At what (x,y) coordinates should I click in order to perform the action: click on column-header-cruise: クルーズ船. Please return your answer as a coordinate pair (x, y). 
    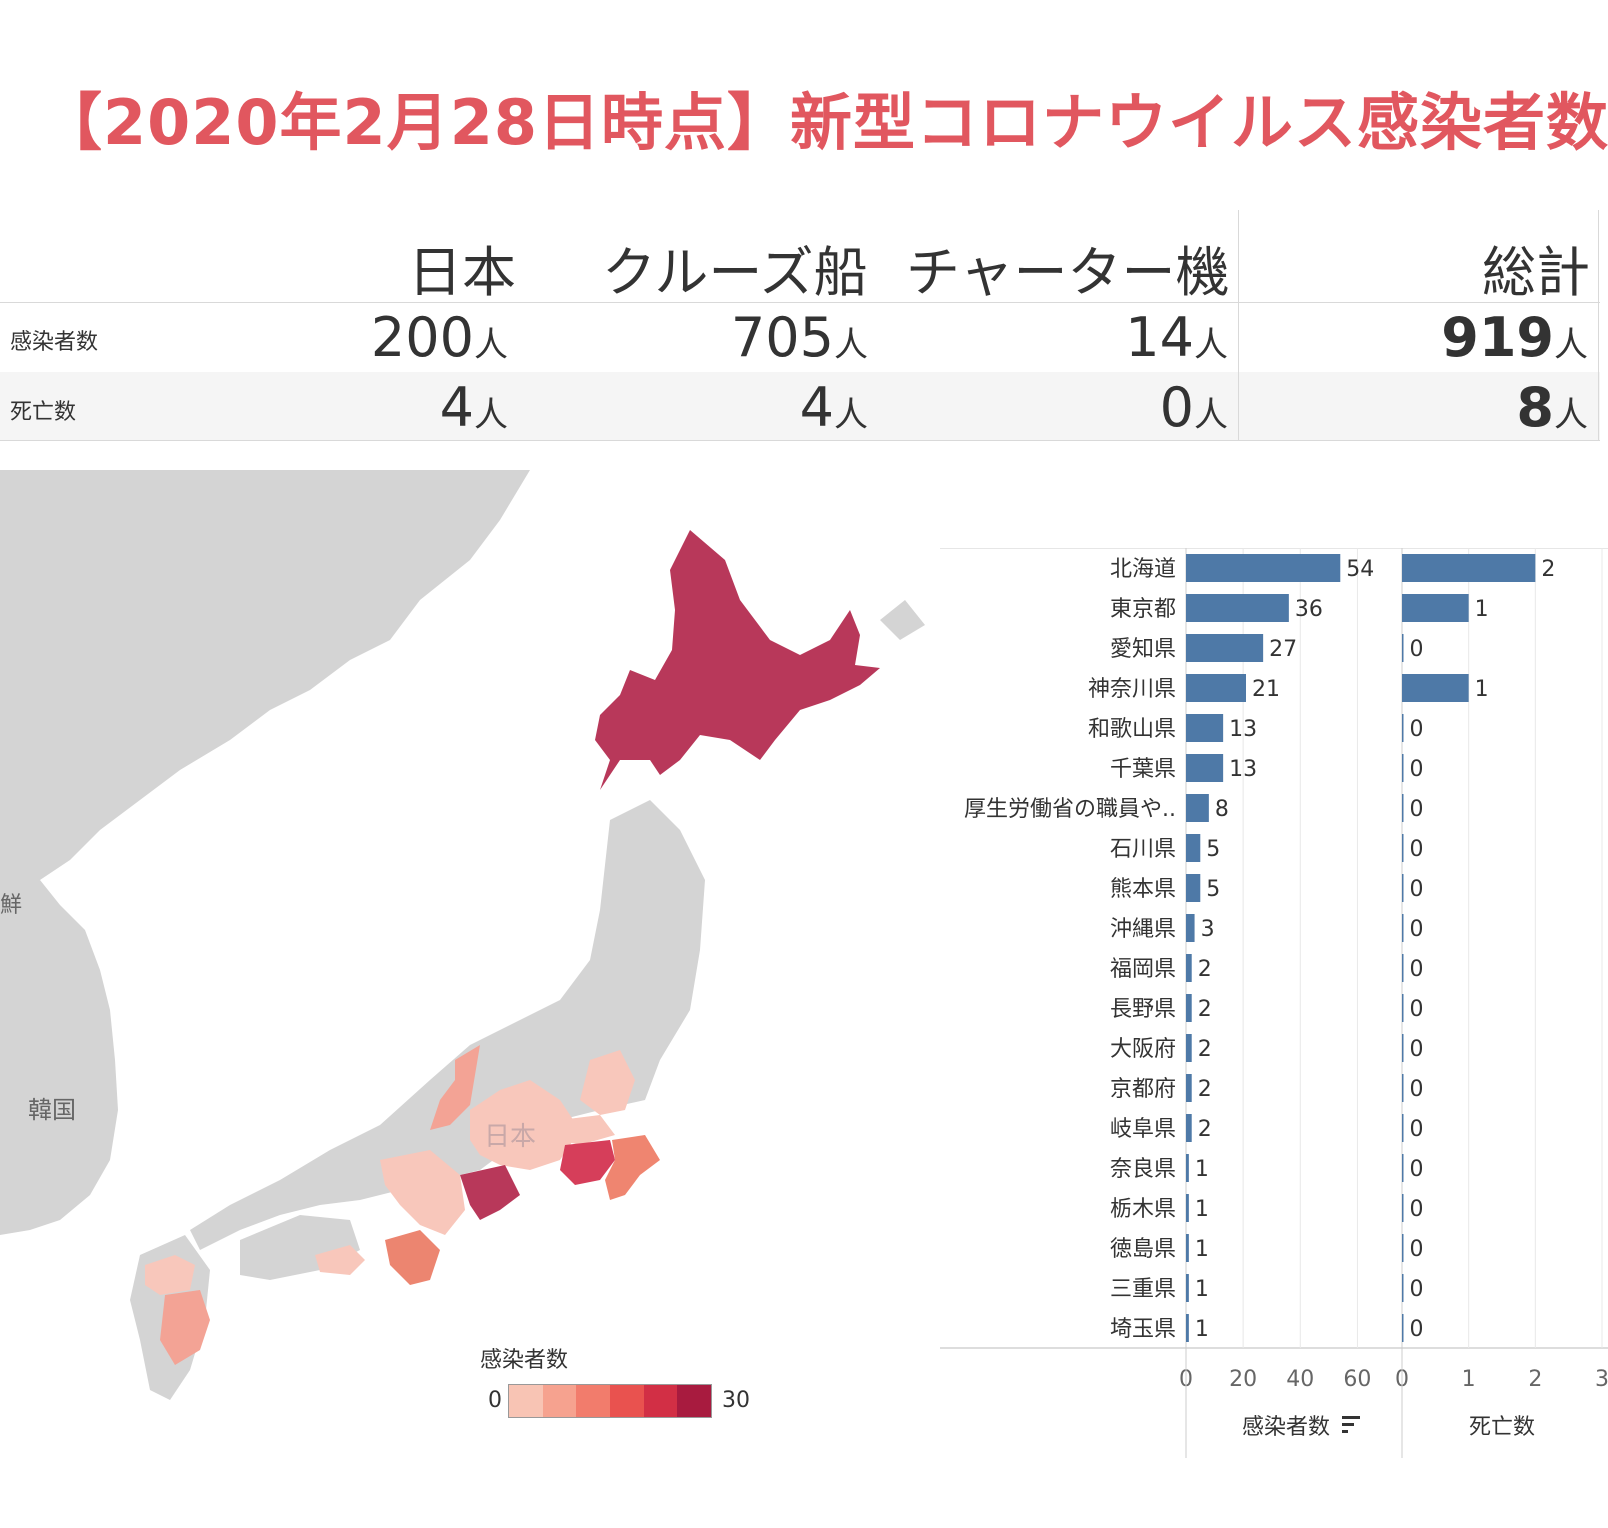
    Looking at the image, I should click on (735, 272).